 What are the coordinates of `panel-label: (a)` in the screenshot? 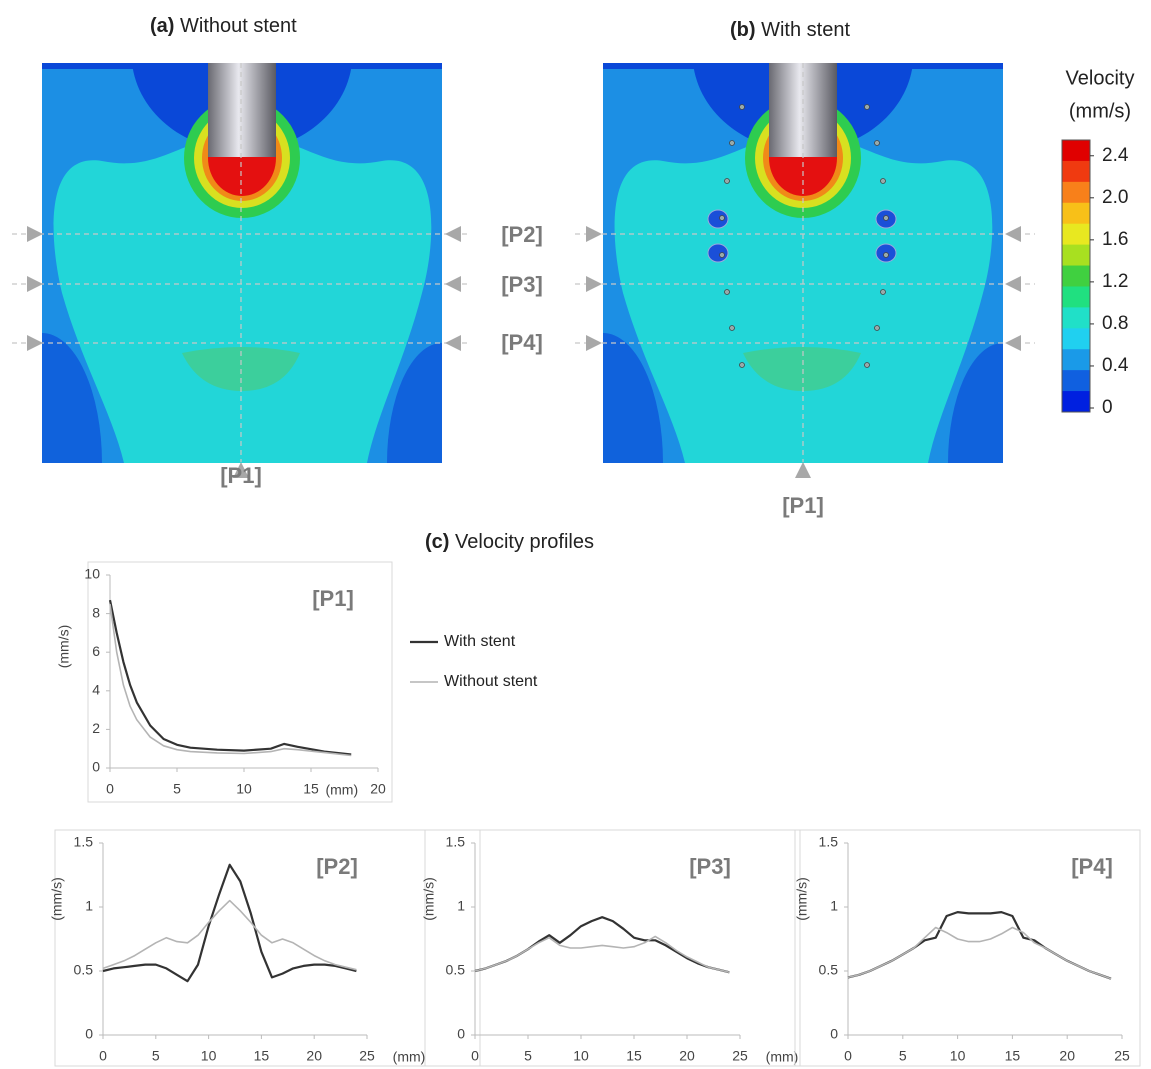 It's located at (162, 26).